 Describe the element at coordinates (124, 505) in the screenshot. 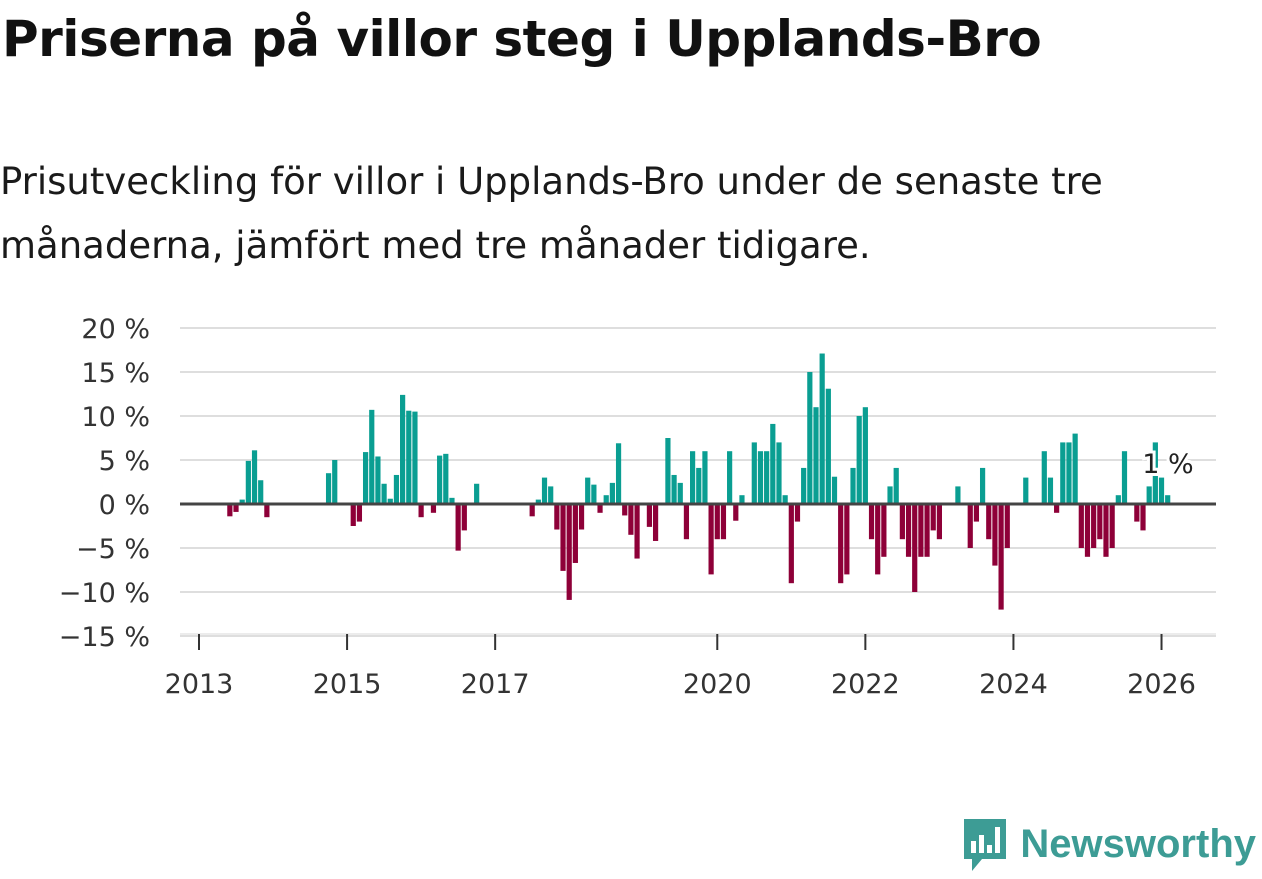

I see `y-tick-label: 0 %` at that location.